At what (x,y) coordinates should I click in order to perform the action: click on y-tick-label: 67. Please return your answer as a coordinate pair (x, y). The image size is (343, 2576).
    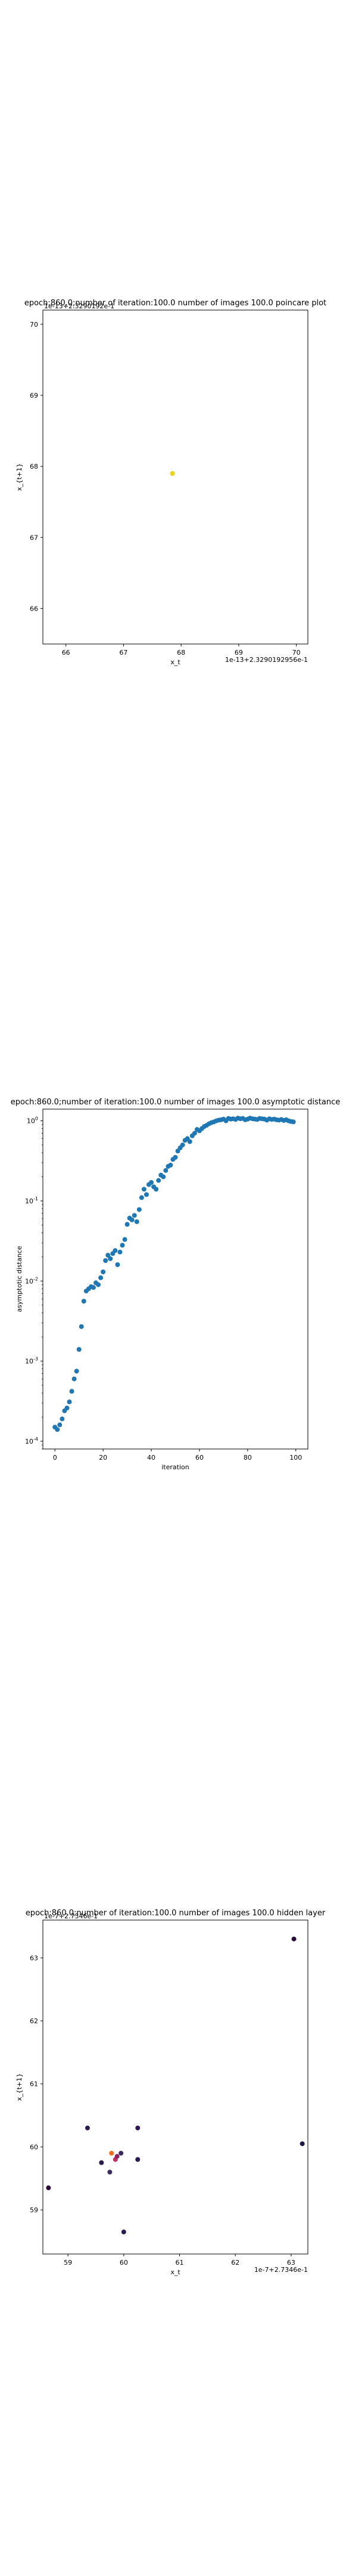
    Looking at the image, I should click on (34, 537).